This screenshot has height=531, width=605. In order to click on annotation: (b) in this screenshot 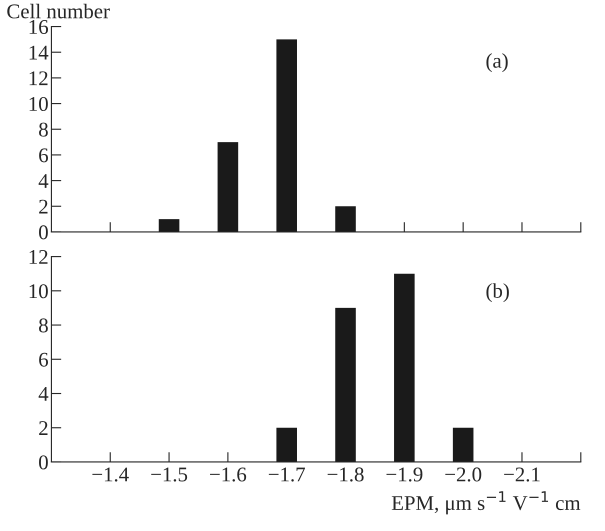, I will do `click(497, 292)`.